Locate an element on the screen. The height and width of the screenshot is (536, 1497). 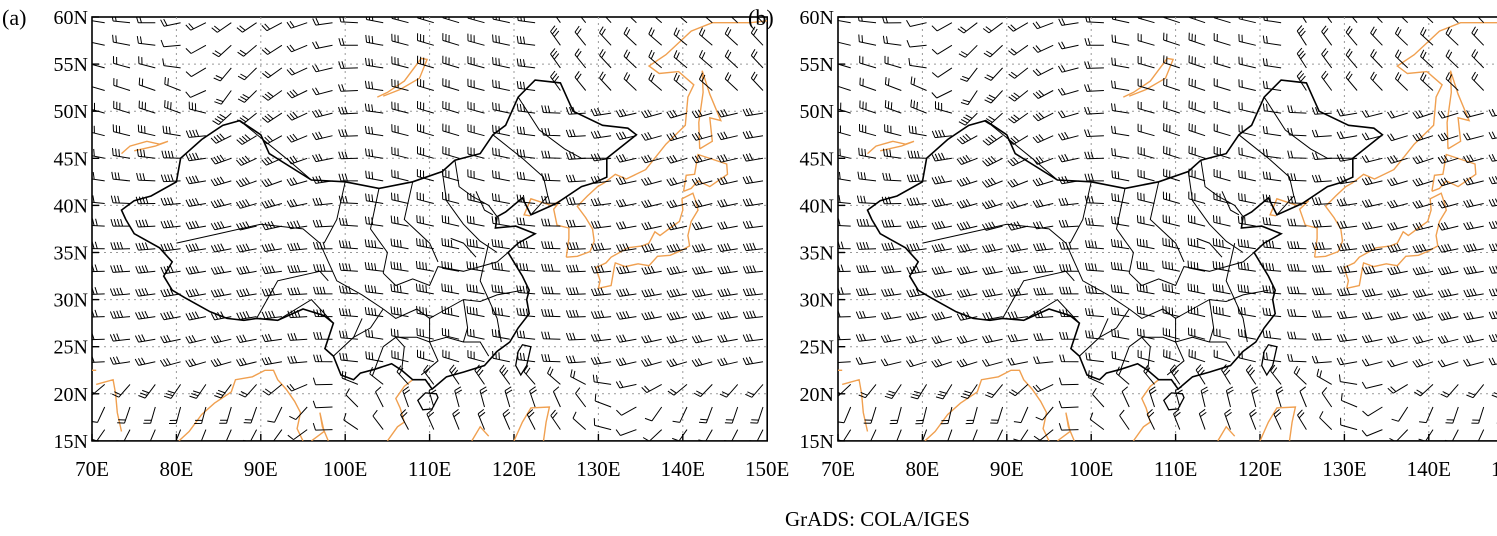
lon-label: 100E is located at coordinates (1091, 469).